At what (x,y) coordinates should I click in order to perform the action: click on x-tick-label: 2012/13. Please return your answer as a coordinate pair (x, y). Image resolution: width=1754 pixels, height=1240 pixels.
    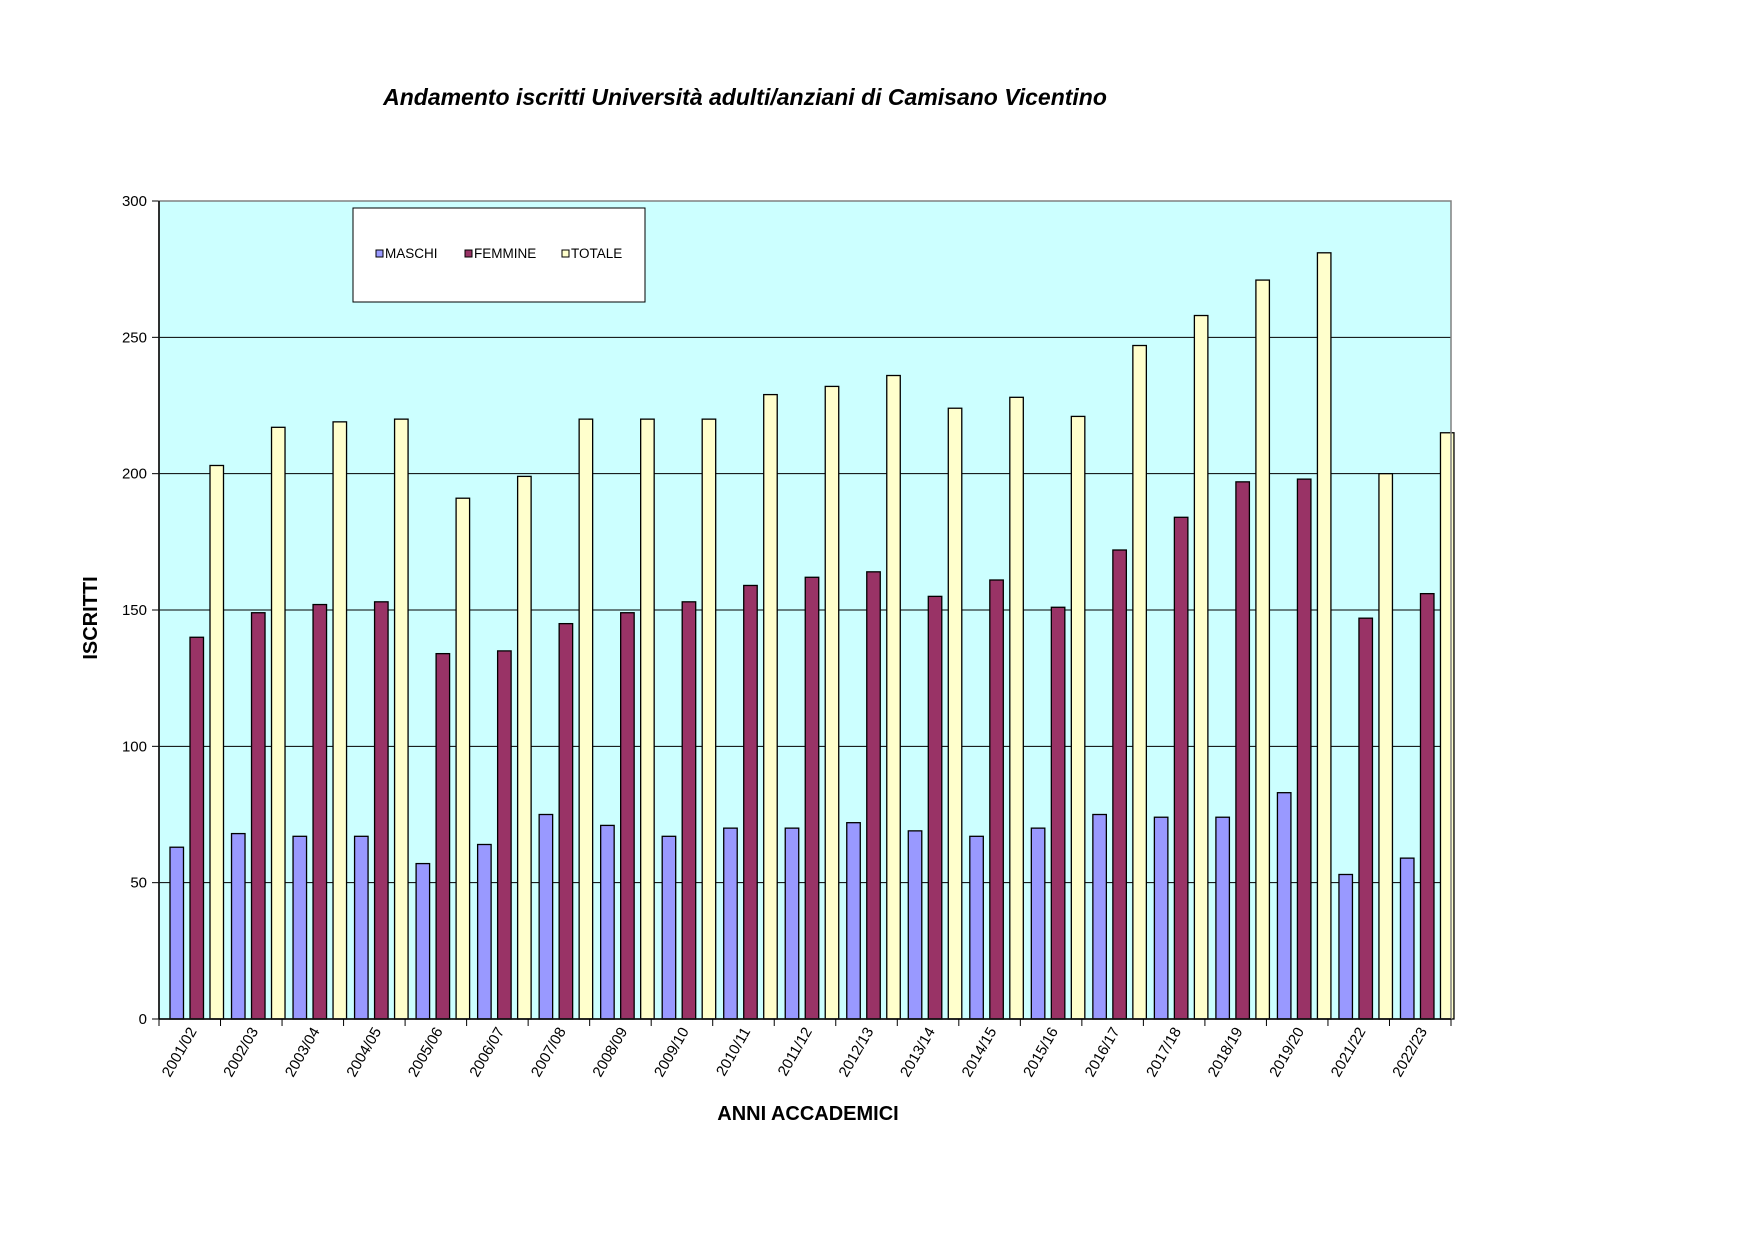
    Looking at the image, I should click on (857, 1052).